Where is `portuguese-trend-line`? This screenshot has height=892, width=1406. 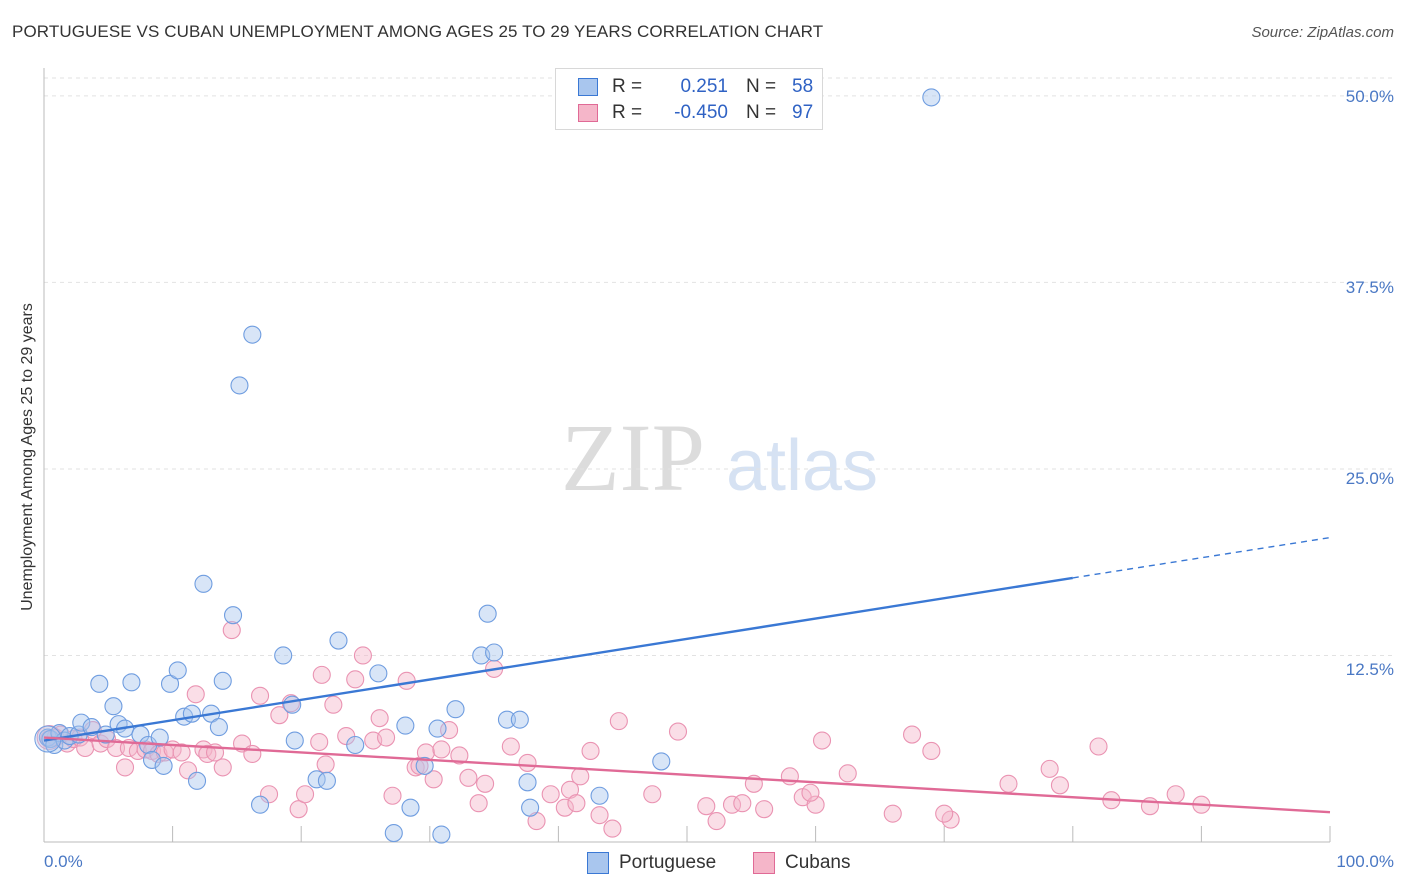 portuguese-trend-line is located at coordinates (558, 659).